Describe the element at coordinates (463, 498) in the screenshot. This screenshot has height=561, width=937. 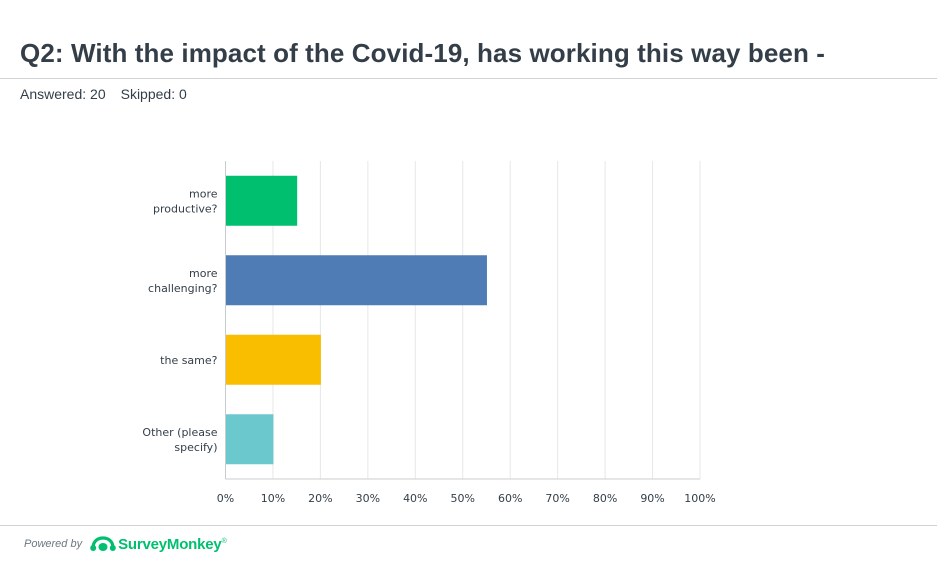
I see `x-tick-label: 50%` at that location.